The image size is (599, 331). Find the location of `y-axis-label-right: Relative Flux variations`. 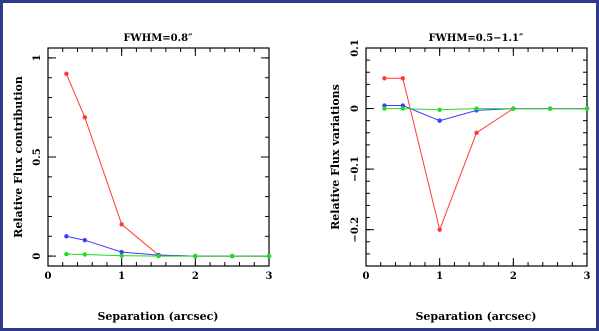

y-axis-label-right: Relative Flux variations is located at coordinates (335, 157).